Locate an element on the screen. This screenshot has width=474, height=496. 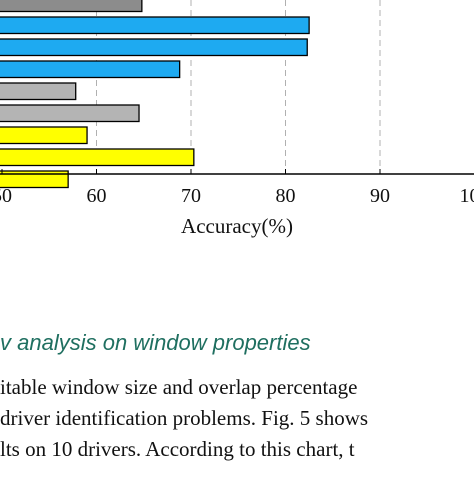
x-tick-label: 100 is located at coordinates (467, 196).